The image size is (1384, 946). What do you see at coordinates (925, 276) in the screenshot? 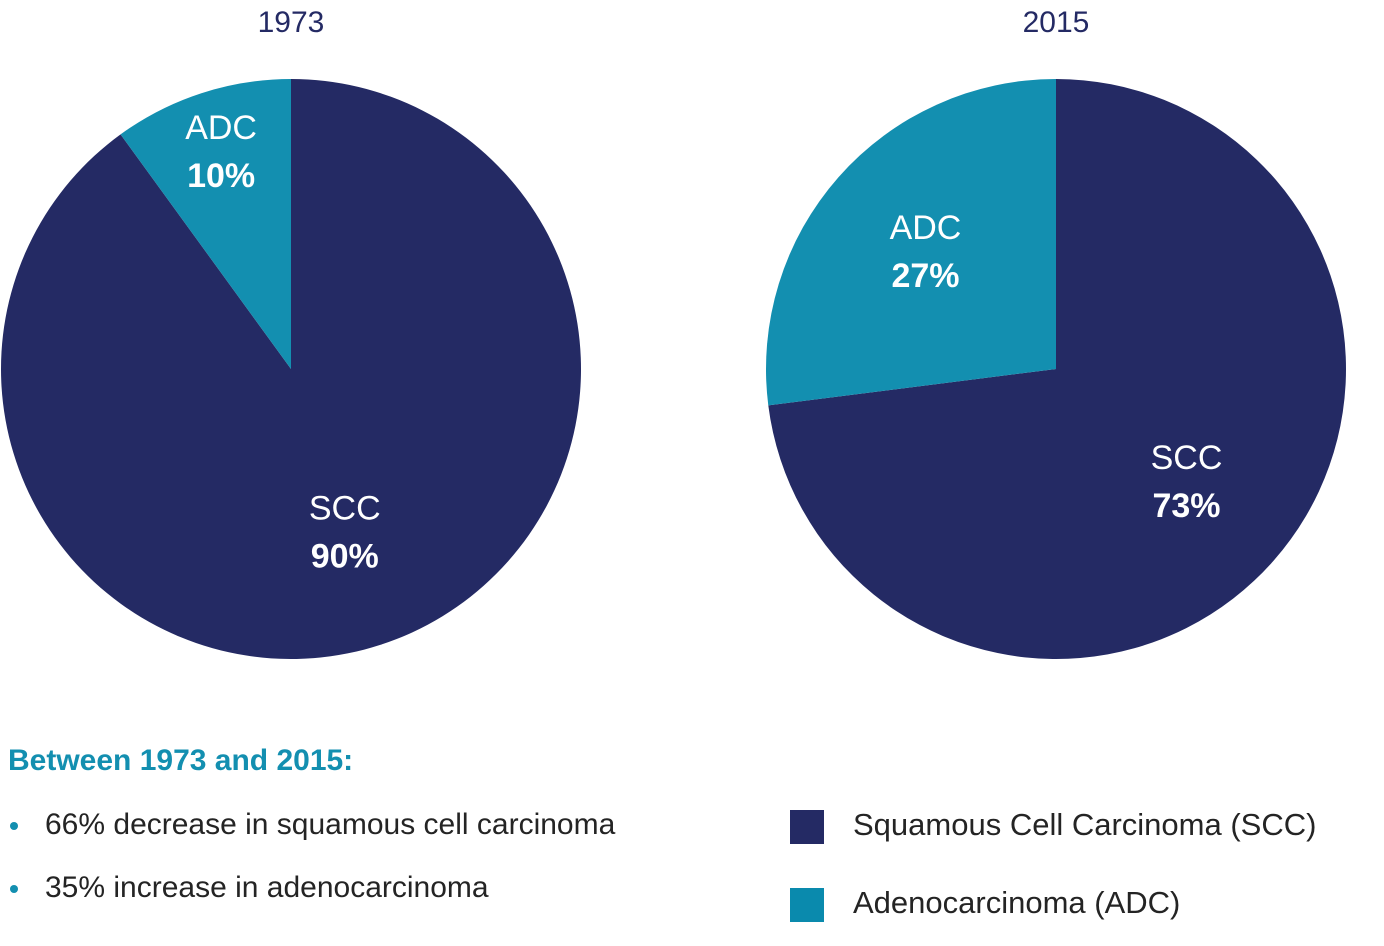
I see `slice-value-label: 27%` at bounding box center [925, 276].